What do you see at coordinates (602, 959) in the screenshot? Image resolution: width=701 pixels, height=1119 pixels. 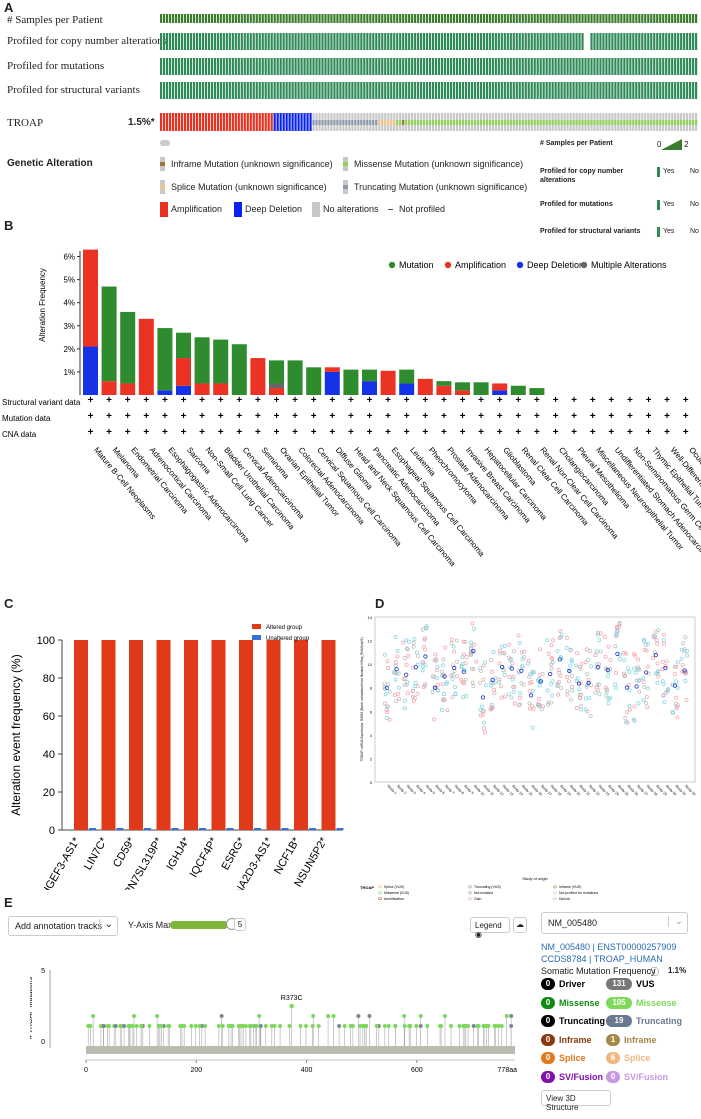 I see `protein-links: CCDS8784 | TROAP_HUMAN` at bounding box center [602, 959].